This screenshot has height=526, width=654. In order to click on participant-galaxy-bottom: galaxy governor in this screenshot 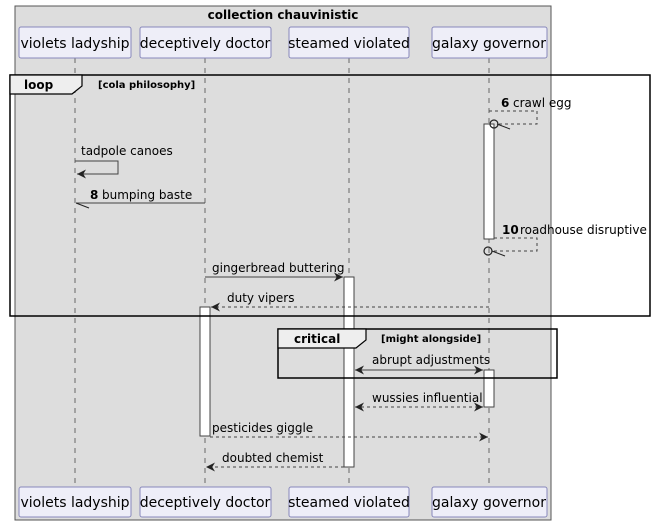, I will do `click(489, 502)`.